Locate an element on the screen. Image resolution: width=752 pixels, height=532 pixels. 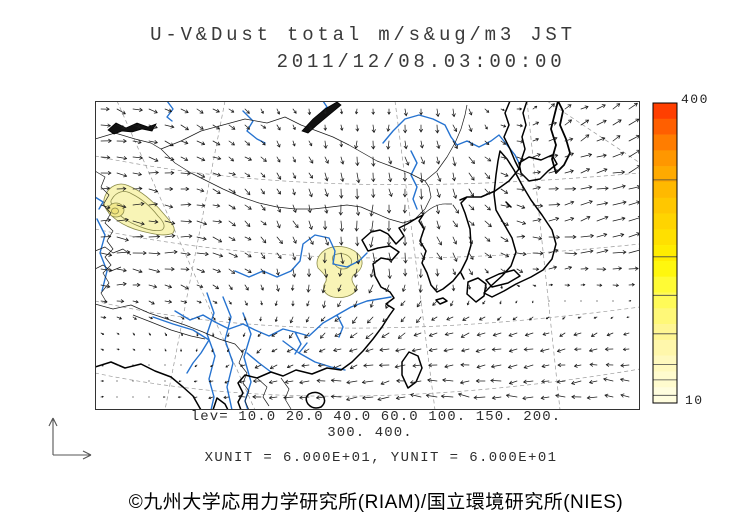
chart-timestamp: 2011/12/08.03:00:00 is located at coordinates (421, 62).